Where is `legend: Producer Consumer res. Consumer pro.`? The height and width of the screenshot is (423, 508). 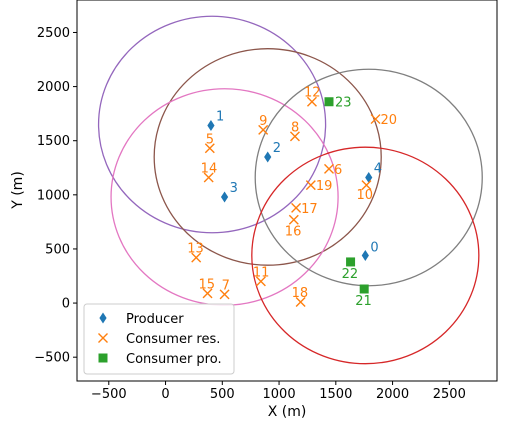 legend: Producer Consumer res. Consumer pro. is located at coordinates (159, 339).